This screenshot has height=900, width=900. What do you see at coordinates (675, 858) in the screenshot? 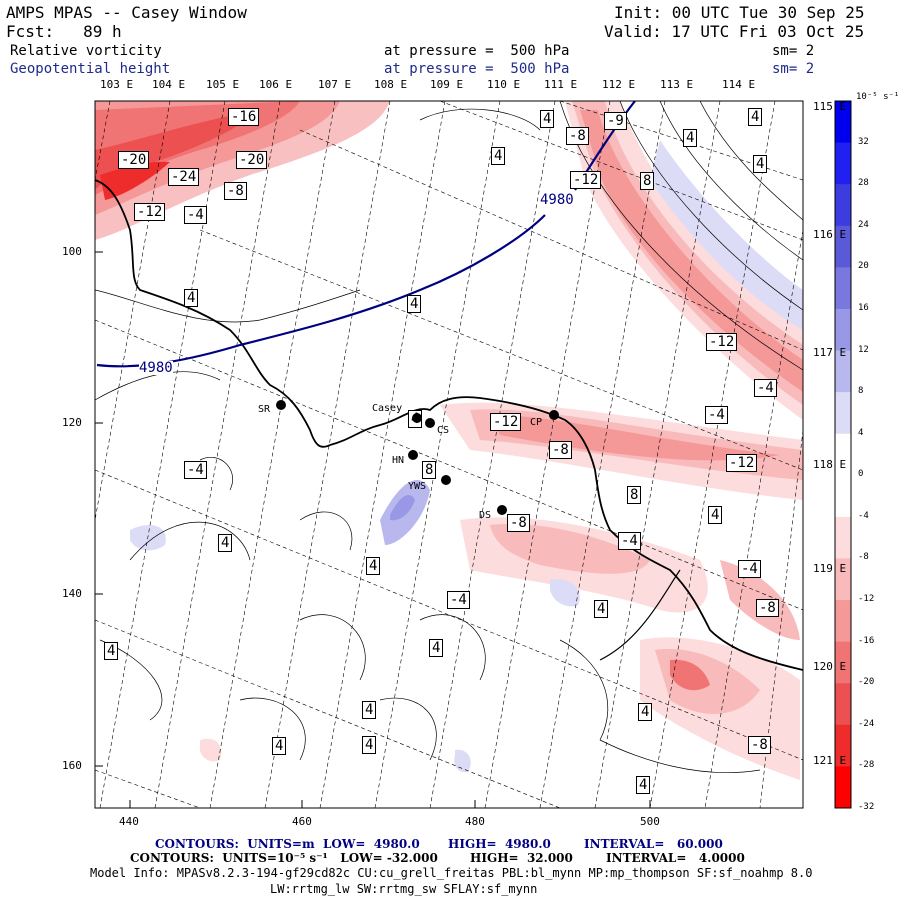
I see `footer-vort-interval: INTERVAL= 4.0000` at bounding box center [675, 858].